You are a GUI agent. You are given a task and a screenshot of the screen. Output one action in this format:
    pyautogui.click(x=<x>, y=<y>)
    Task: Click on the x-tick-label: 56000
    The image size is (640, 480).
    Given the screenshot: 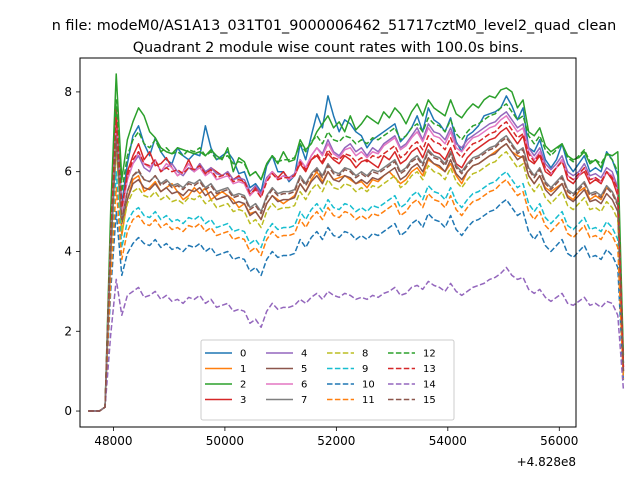 What is the action you would take?
    pyautogui.click(x=559, y=441)
    